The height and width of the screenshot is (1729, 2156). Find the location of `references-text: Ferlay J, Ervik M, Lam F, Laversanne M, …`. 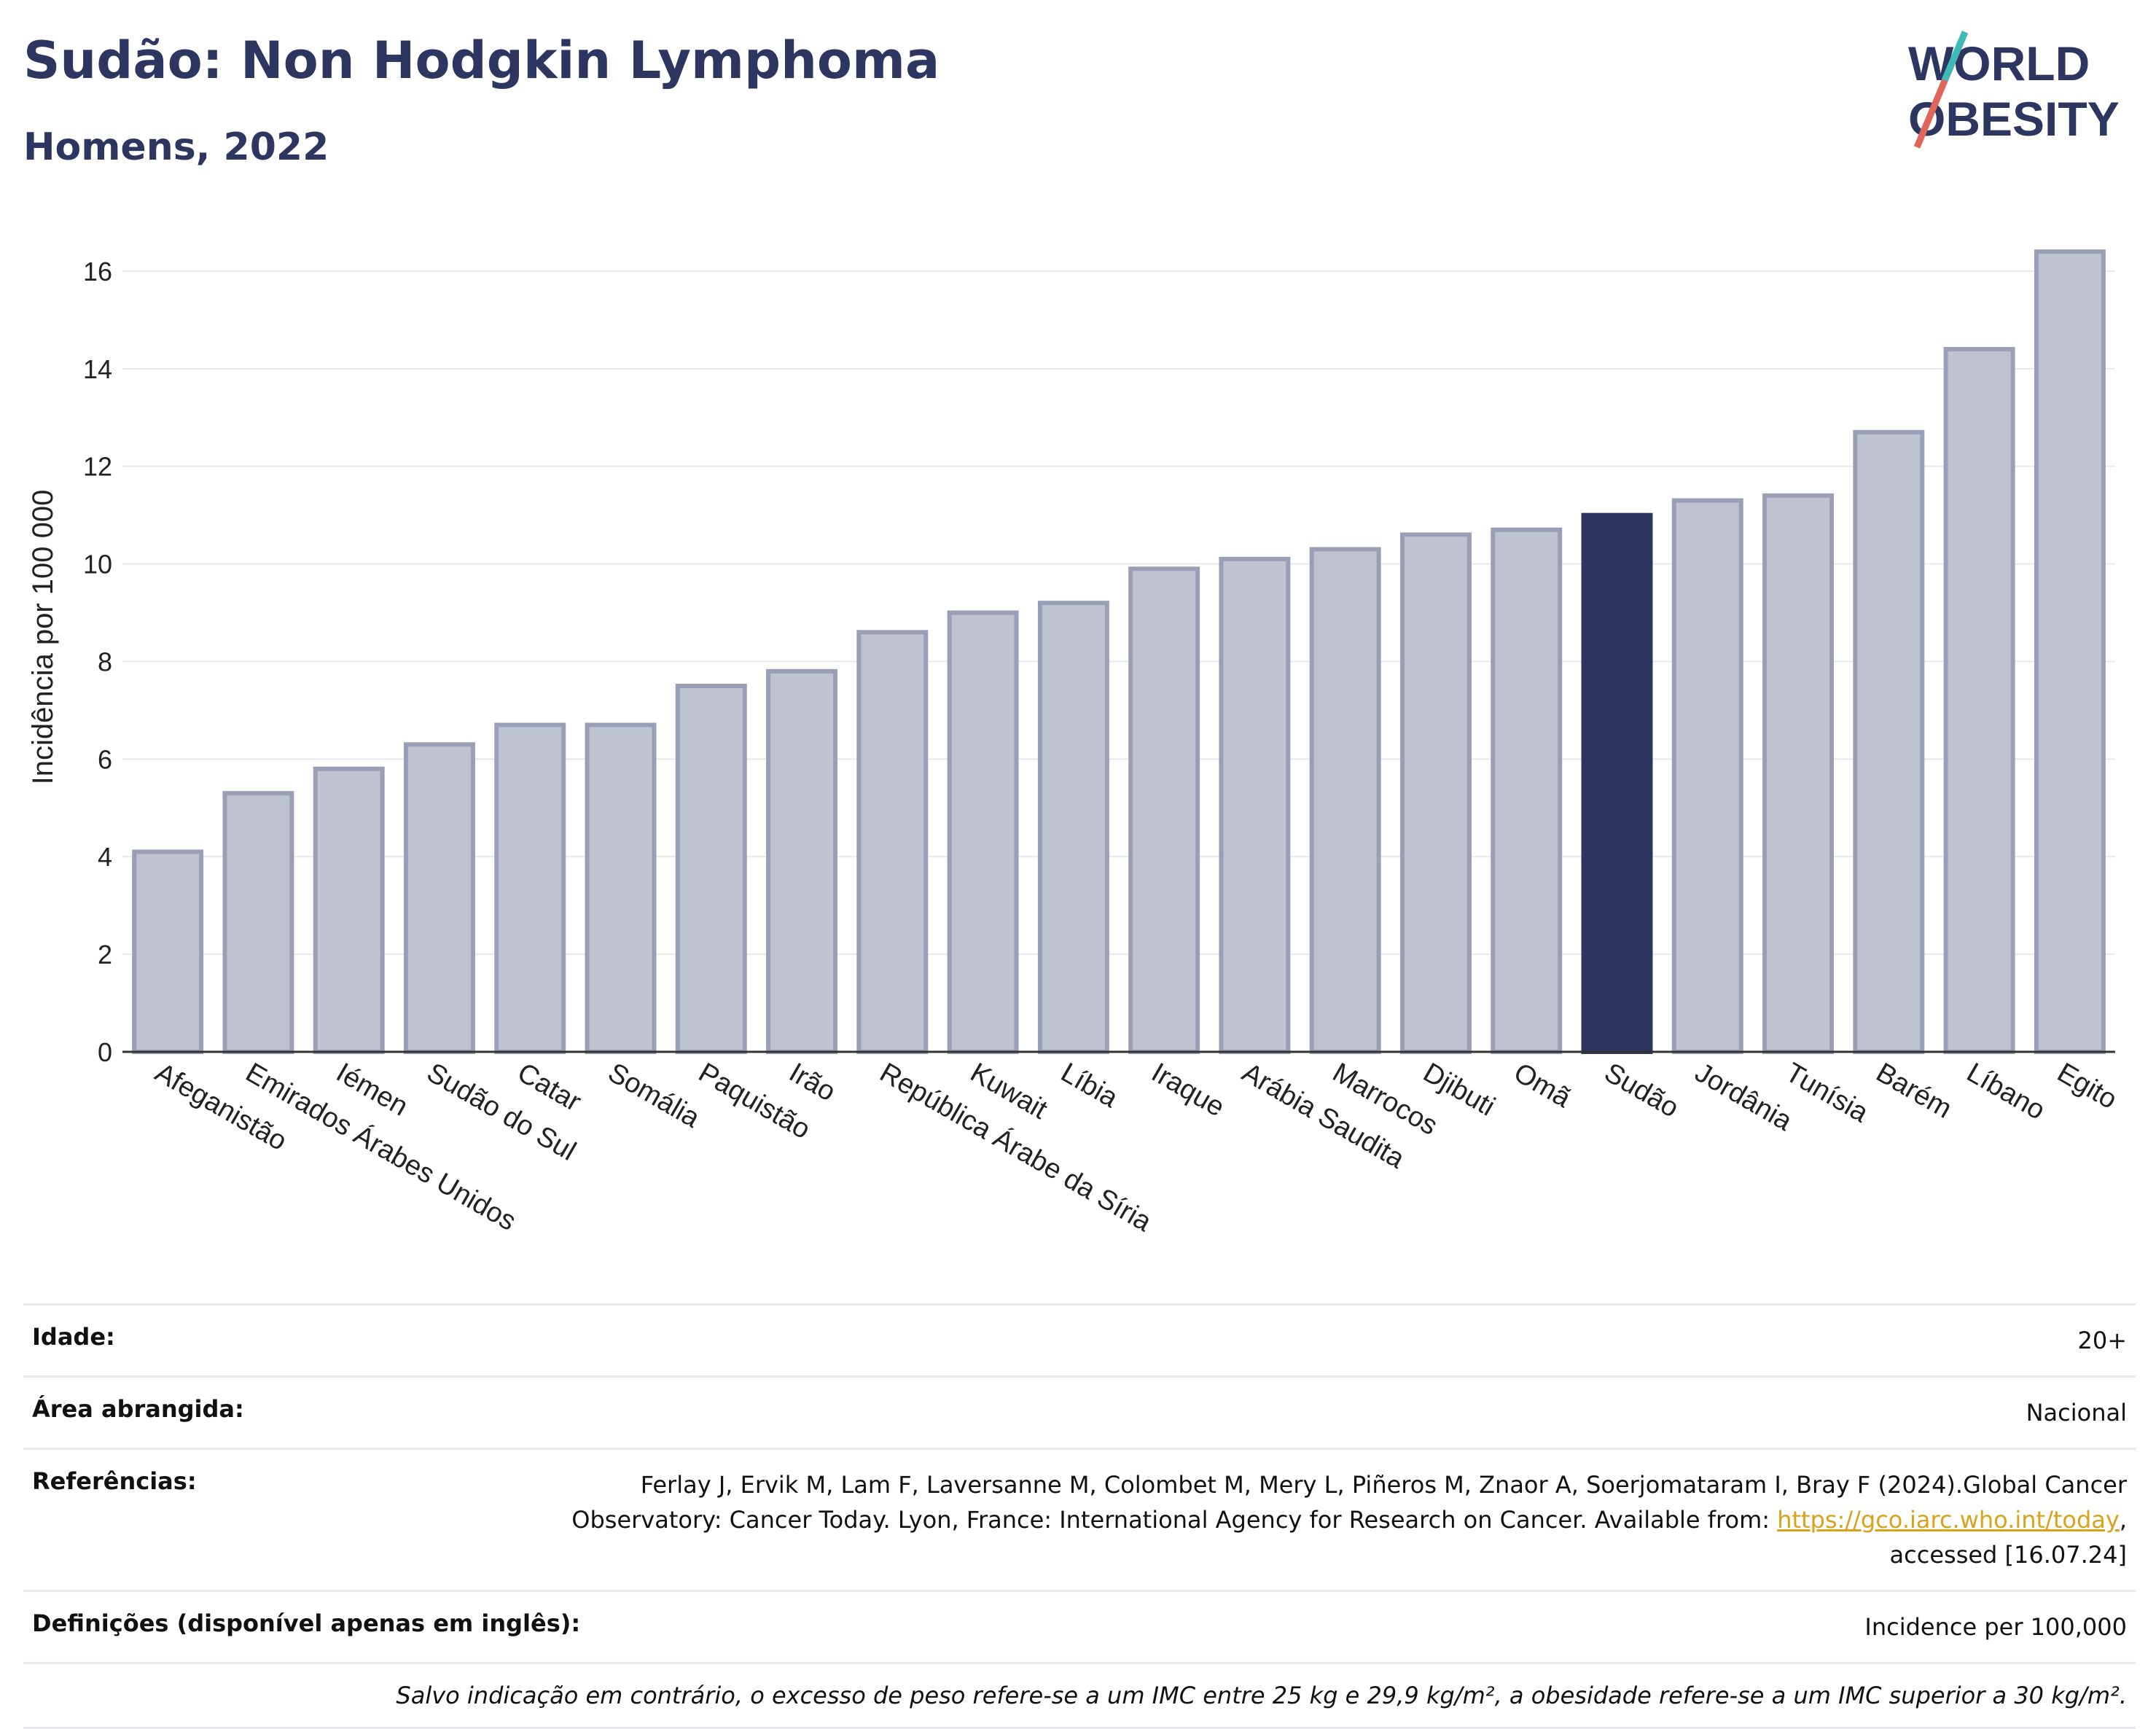

references-text: Ferlay J, Ervik M, Lam F, Laversanne M, … is located at coordinates (1349, 1502).